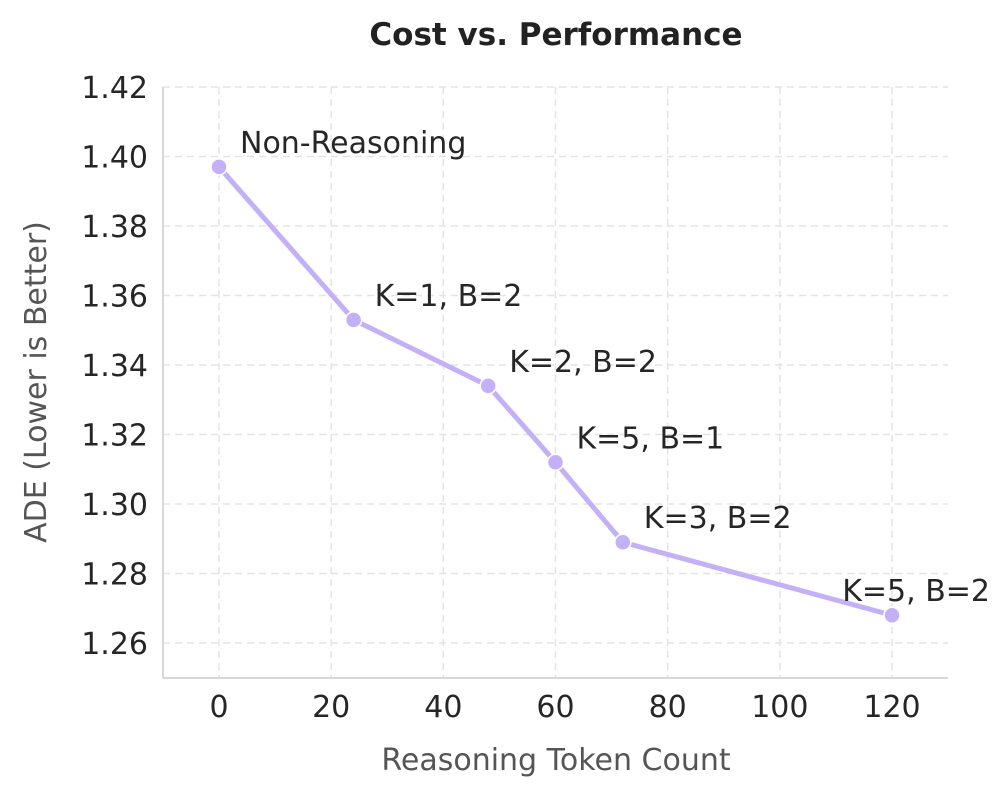  What do you see at coordinates (555, 707) in the screenshot?
I see `x-tick-label: 60` at bounding box center [555, 707].